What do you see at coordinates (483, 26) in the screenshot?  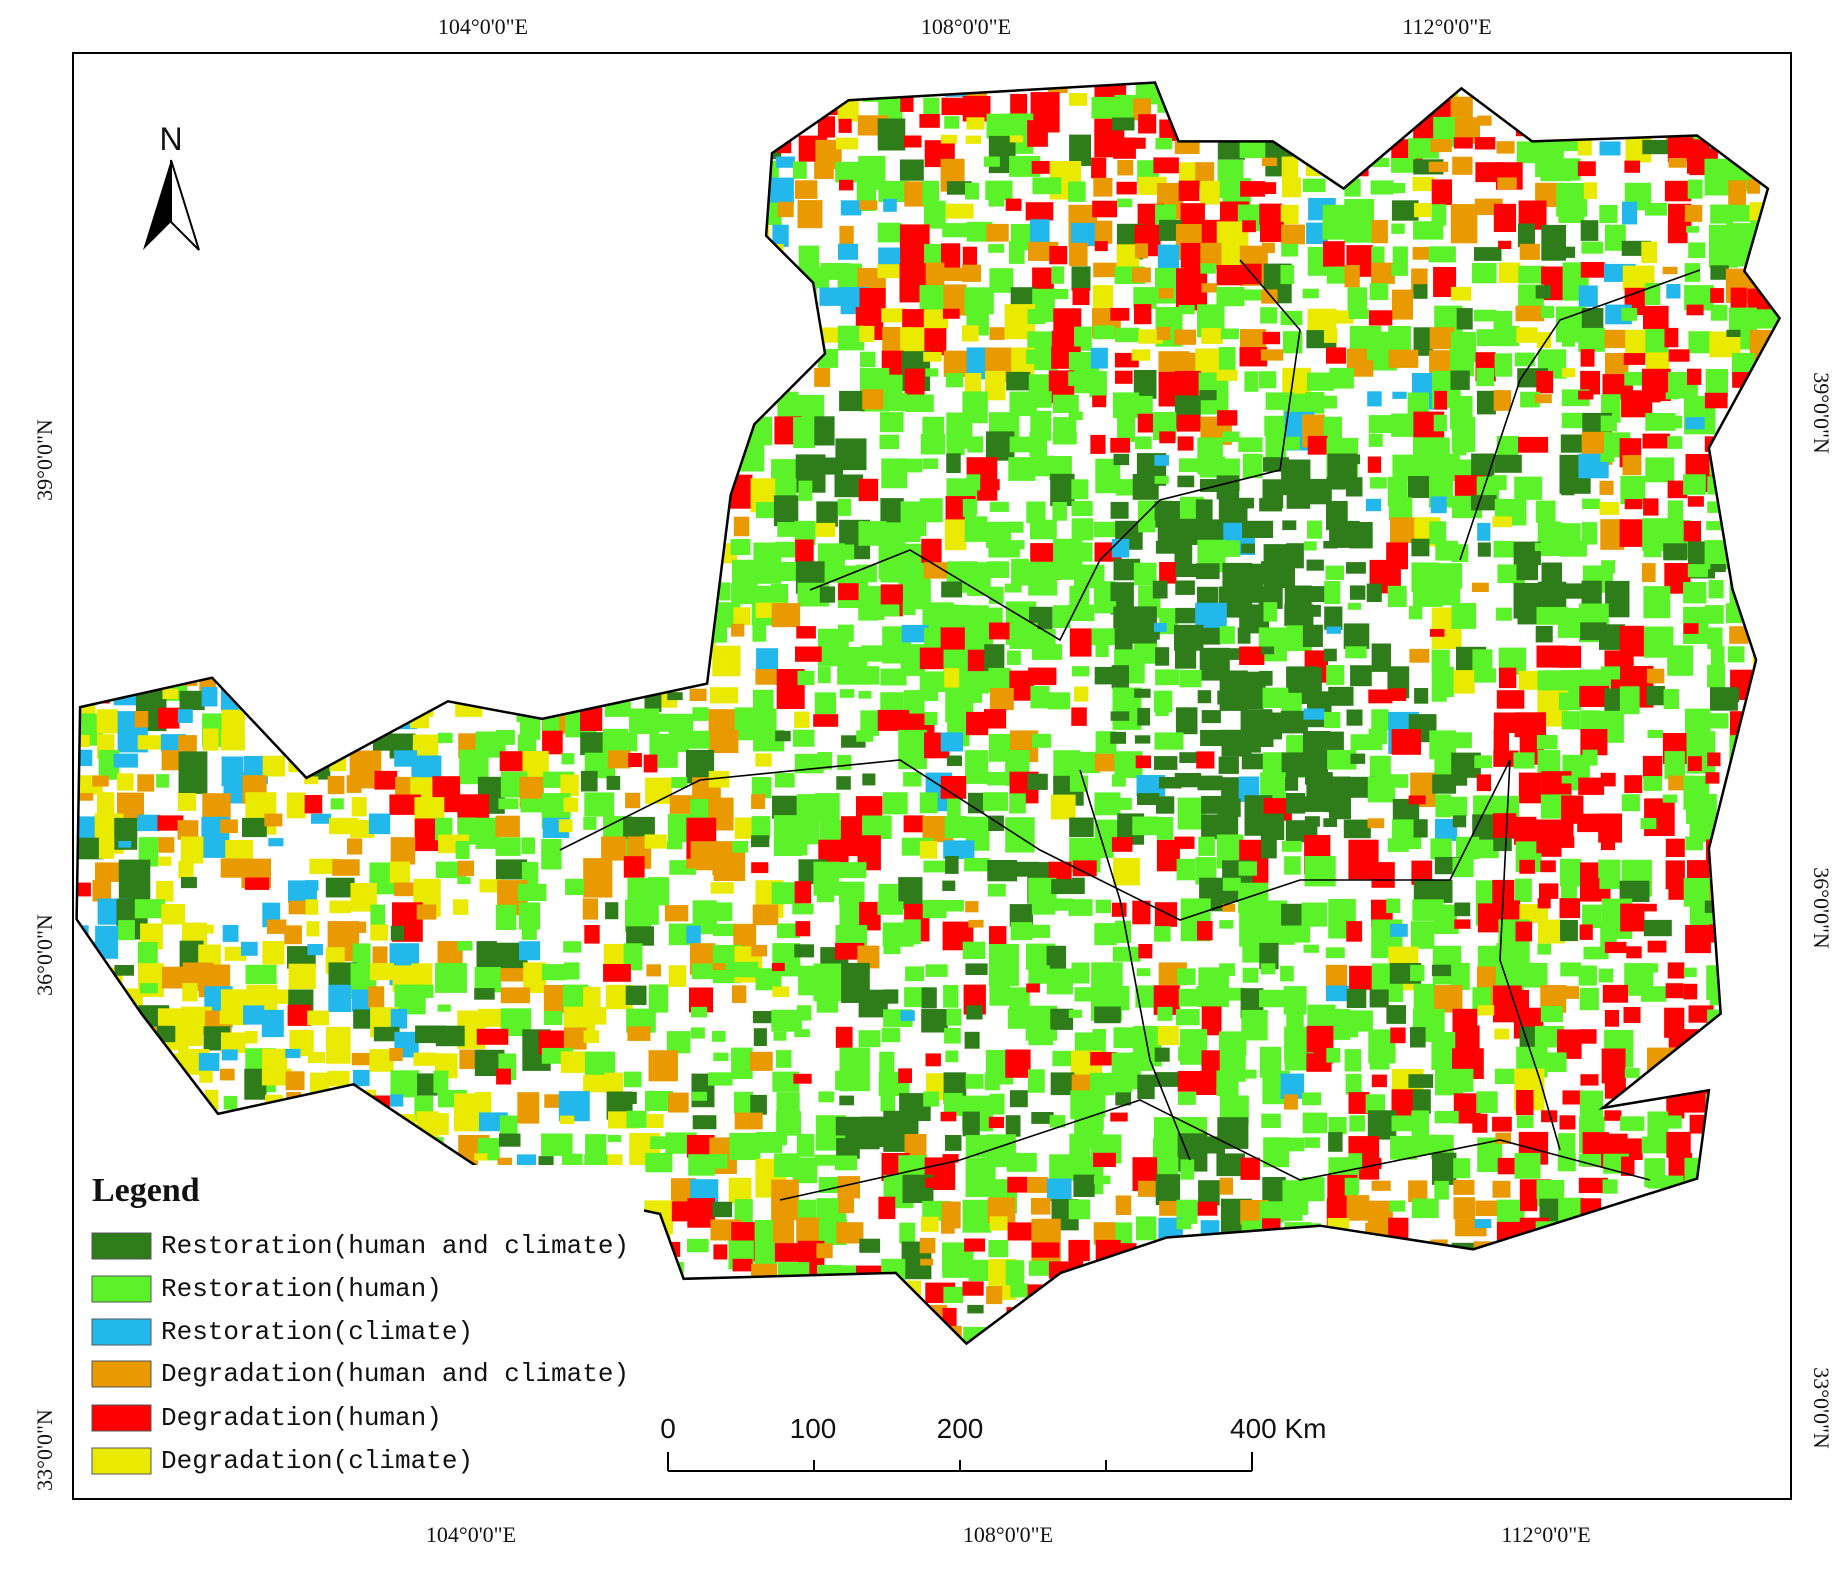 I see `graticule-label: 104°0'0"E` at bounding box center [483, 26].